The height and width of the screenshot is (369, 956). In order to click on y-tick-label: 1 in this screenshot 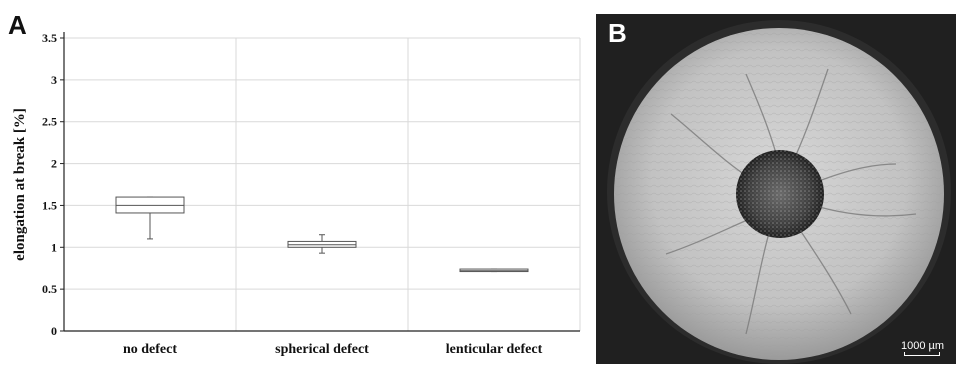, I will do `click(54, 247)`.